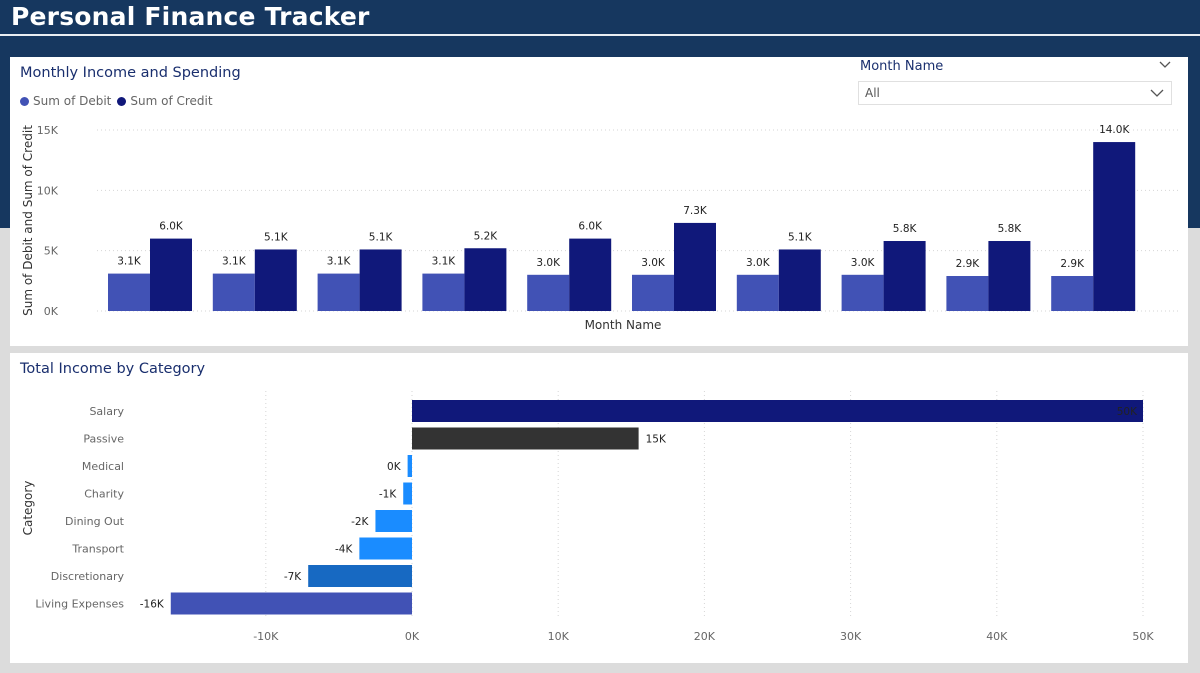 This screenshot has height=673, width=1200. What do you see at coordinates (24, 101) in the screenshot?
I see `legend-swatch-debit` at bounding box center [24, 101].